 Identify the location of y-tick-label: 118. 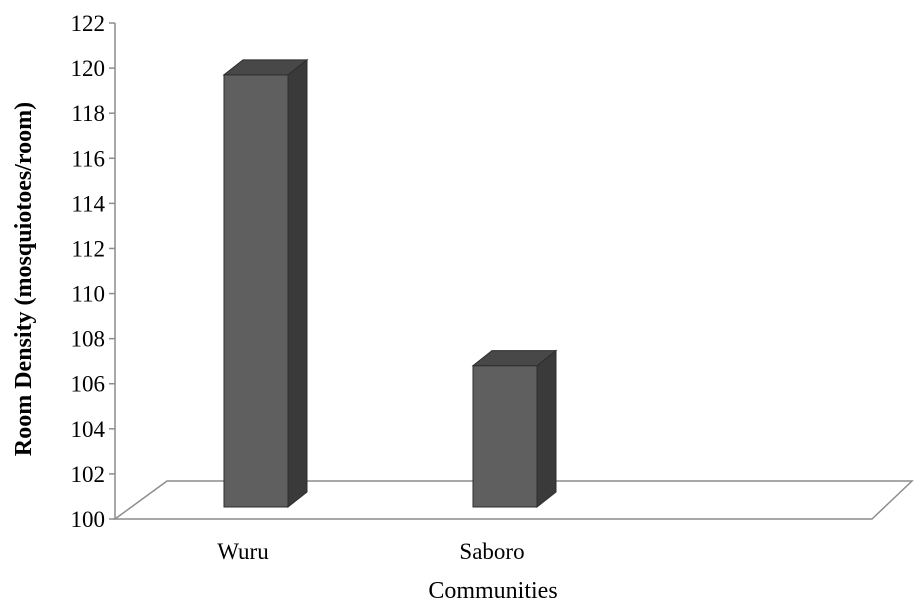
(88, 113).